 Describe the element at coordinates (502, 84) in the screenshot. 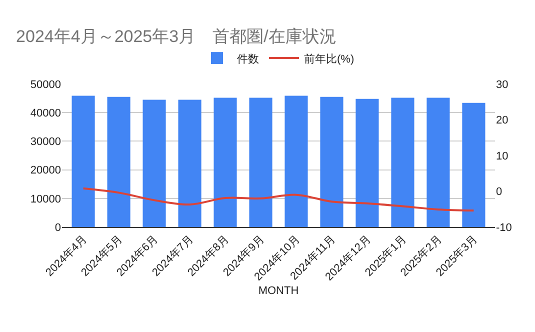

I see `y2-tick-label: 30` at that location.